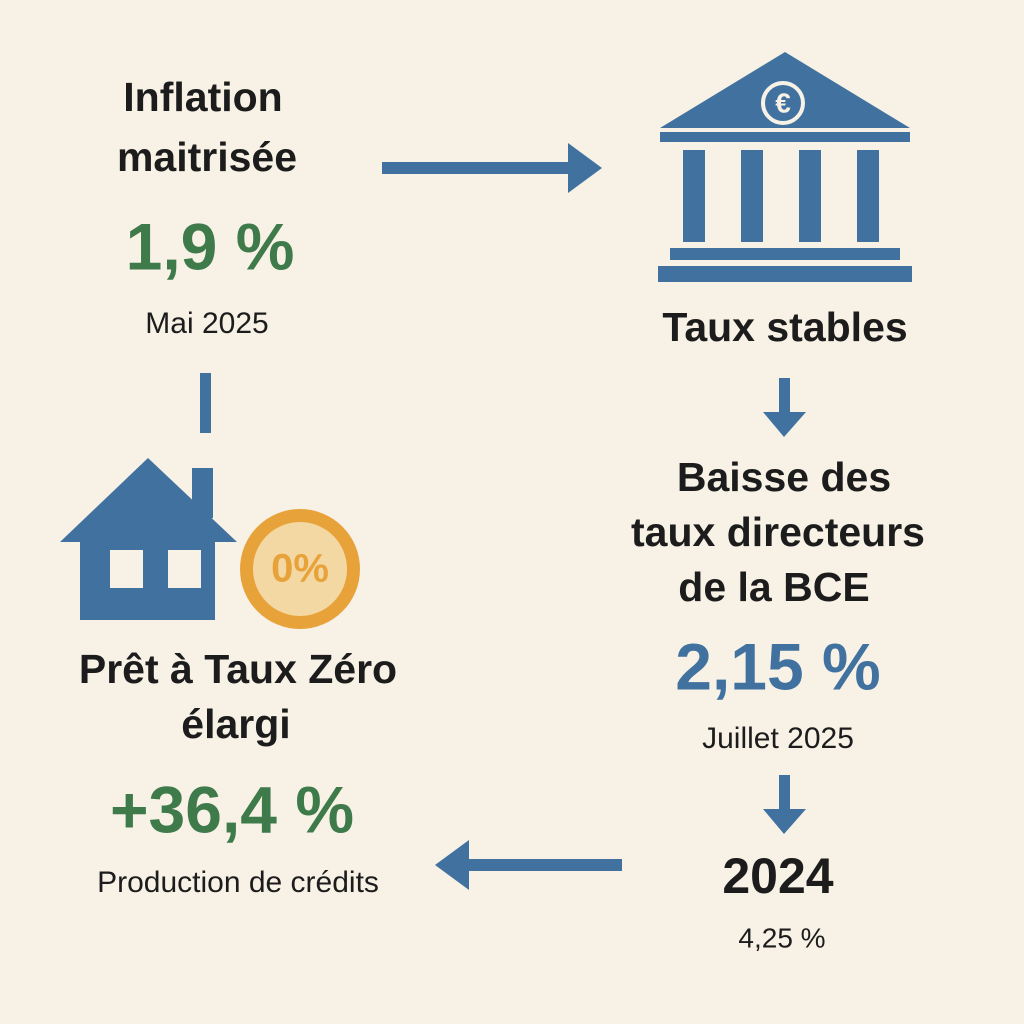 This screenshot has width=1024, height=1024. Describe the element at coordinates (238, 882) in the screenshot. I see `ptz-caption: Production de crédits` at that location.